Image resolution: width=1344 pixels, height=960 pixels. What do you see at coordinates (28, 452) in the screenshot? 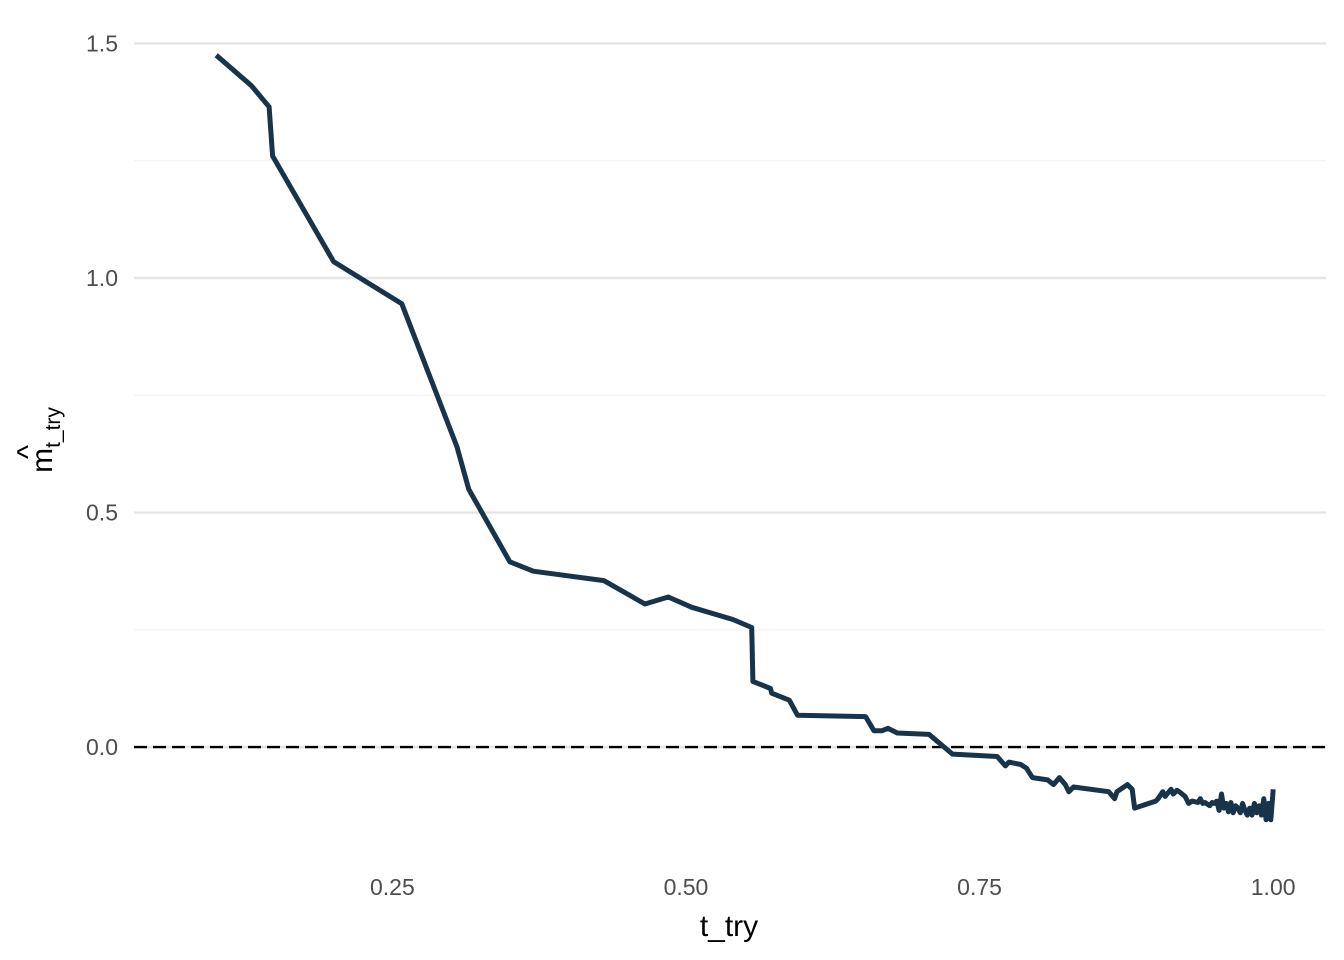
I see `y-axis-title-hat: ^` at bounding box center [28, 452].